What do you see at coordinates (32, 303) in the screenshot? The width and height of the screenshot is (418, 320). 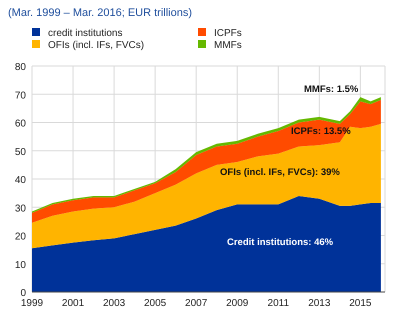 I see `x-tick-label: 1999` at bounding box center [32, 303].